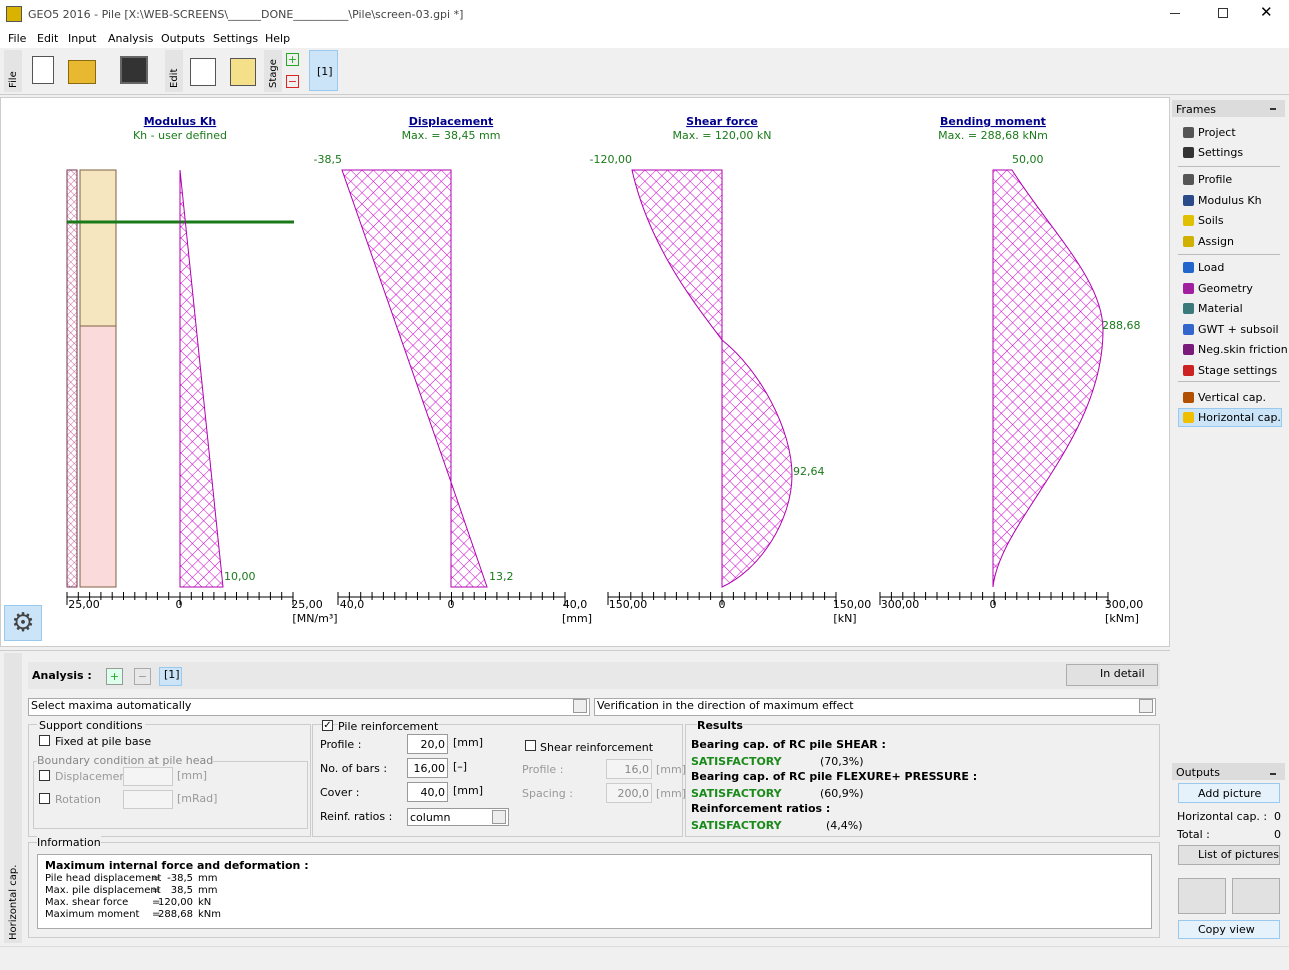  I want to click on info-unit: mm, so click(208, 878).